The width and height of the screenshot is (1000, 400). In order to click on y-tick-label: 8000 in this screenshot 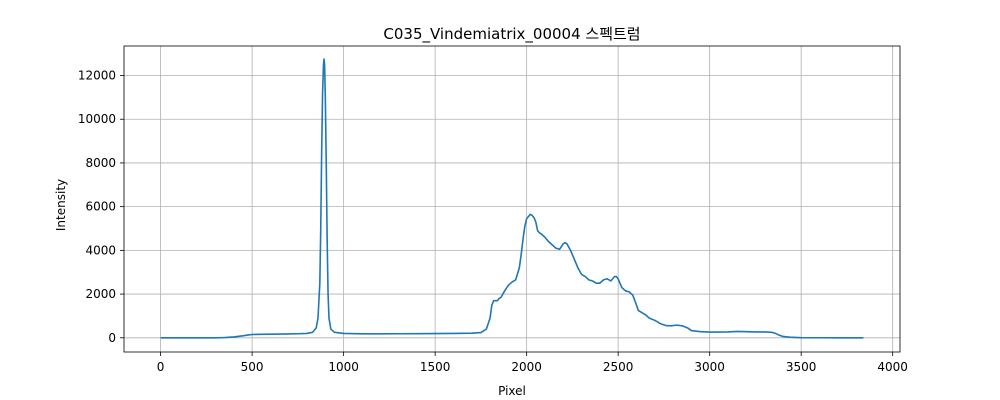, I will do `click(100, 163)`.